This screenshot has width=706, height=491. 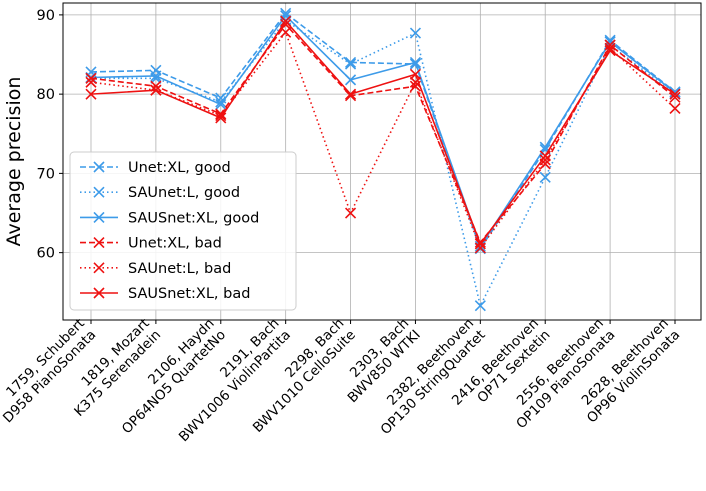 I want to click on legend-item: SAUnet:L, good, so click(x=160, y=193).